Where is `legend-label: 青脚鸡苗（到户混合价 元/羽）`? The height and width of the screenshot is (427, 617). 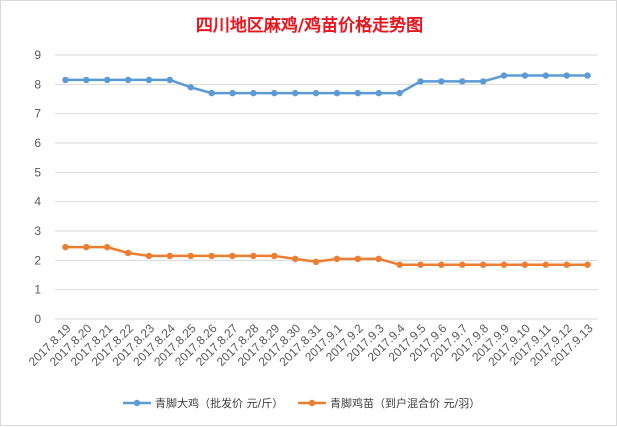 legend-label: 青脚鸡苗（到户混合价 元/羽） is located at coordinates (405, 403).